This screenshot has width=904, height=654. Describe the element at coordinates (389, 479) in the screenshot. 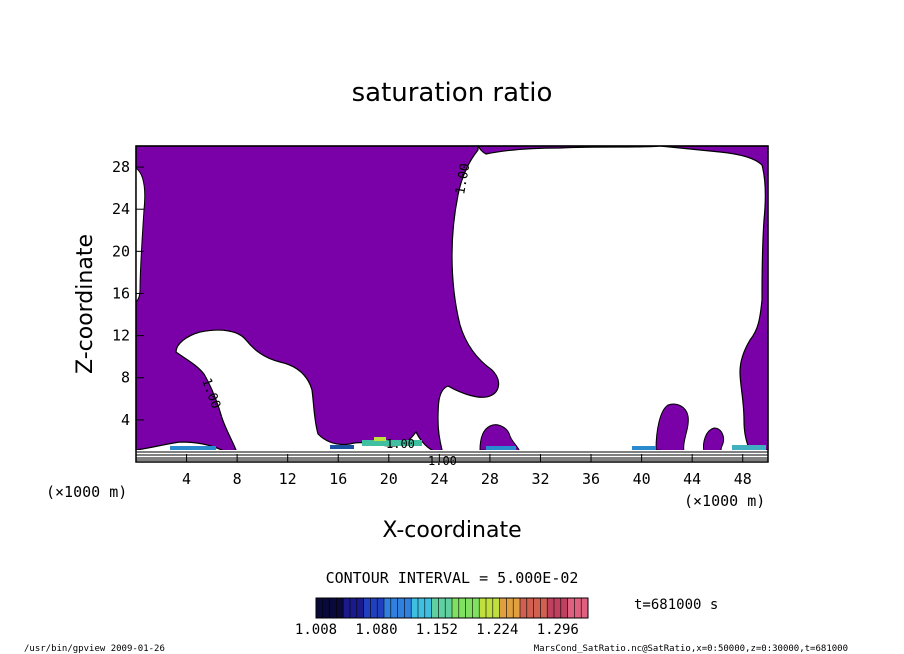

I see `x-tick-label: 20` at that location.